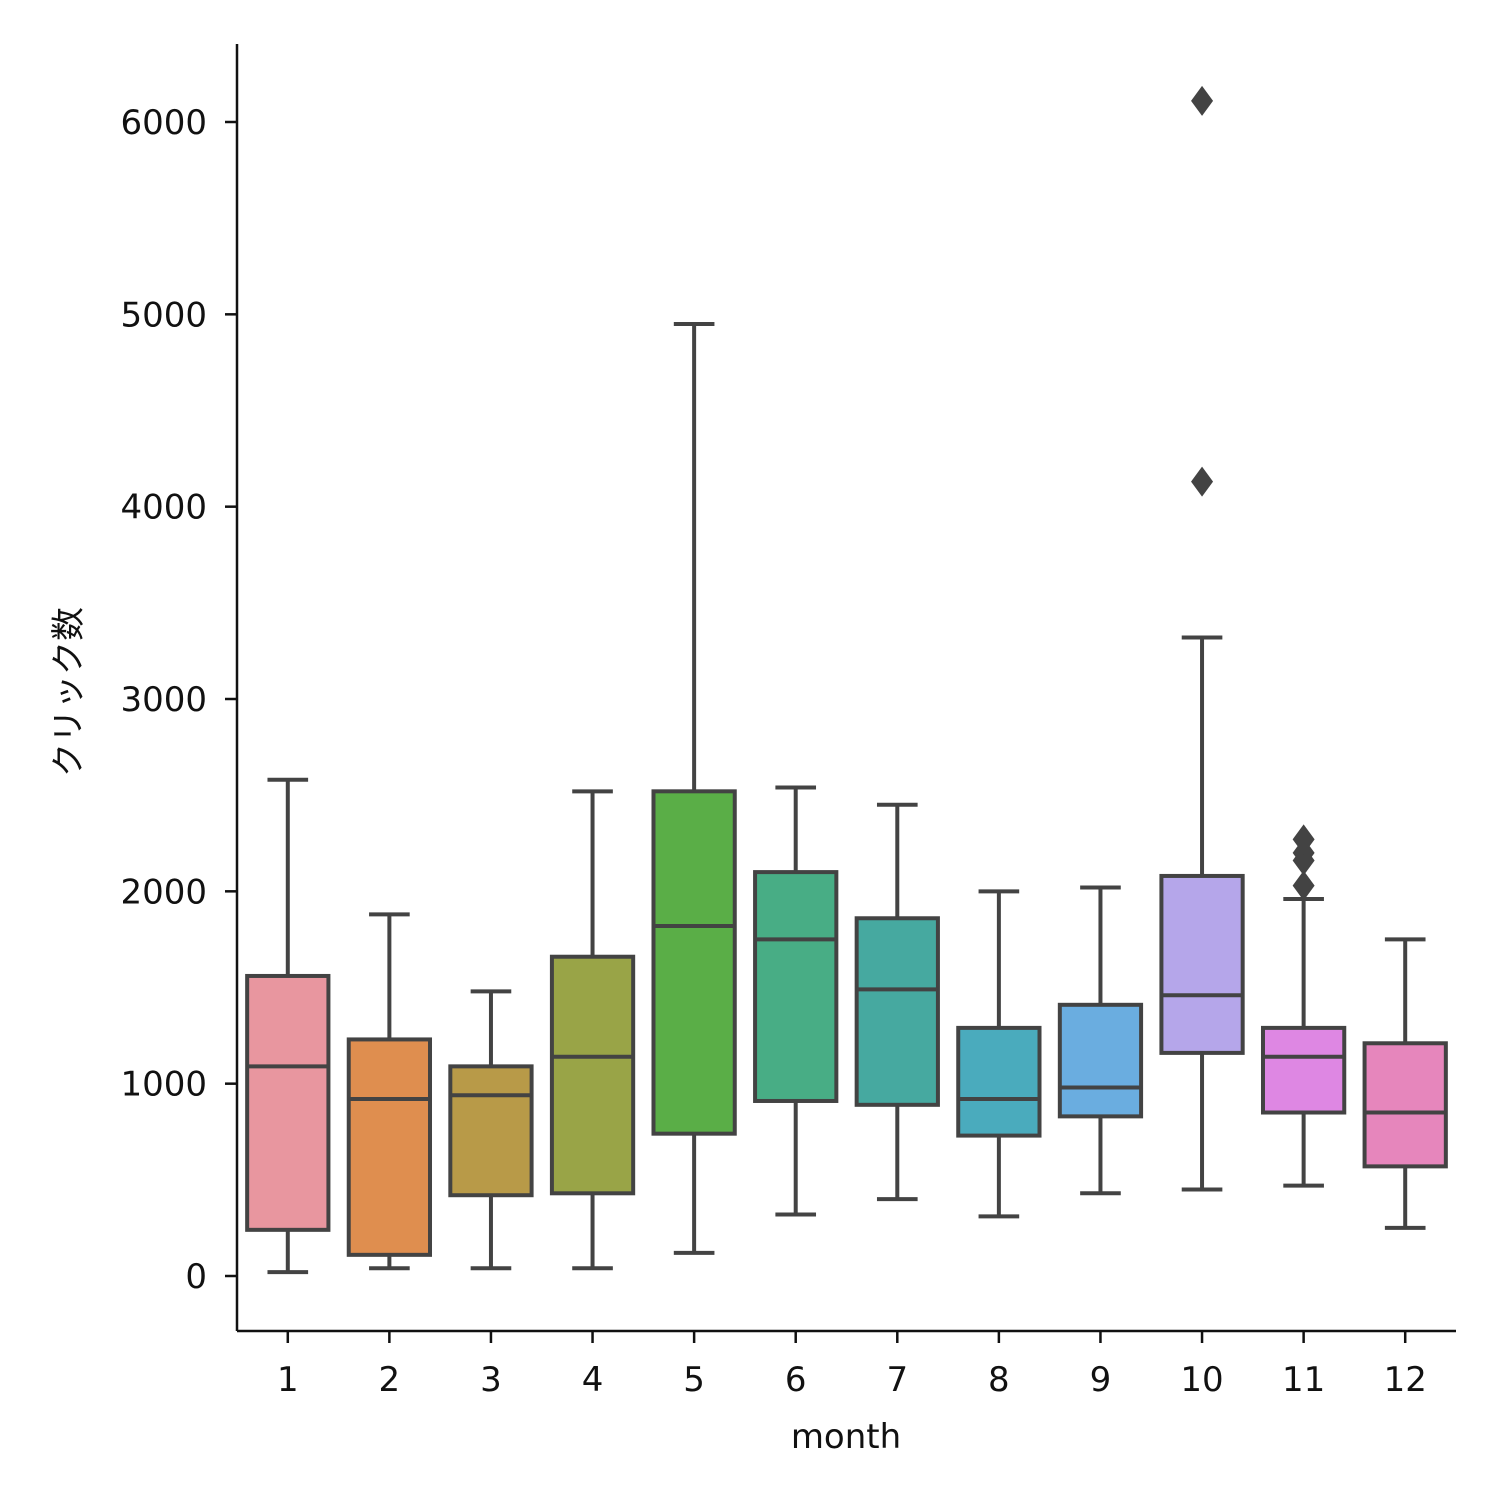  What do you see at coordinates (491, 1380) in the screenshot?
I see `x-tick-label: 3` at bounding box center [491, 1380].